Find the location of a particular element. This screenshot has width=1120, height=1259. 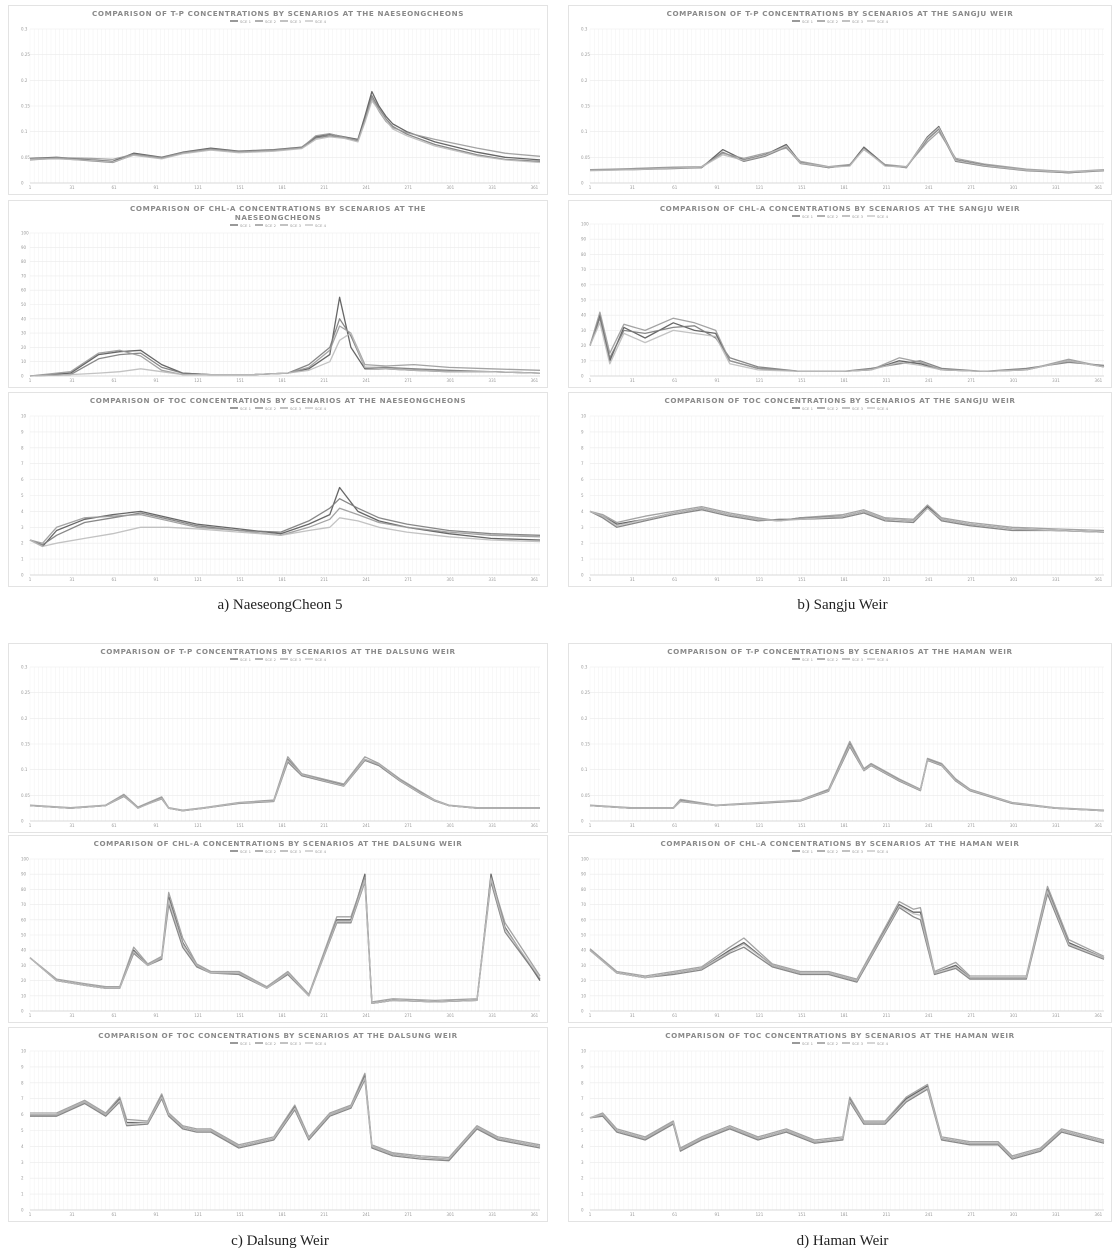

x-tick-label: 271 is located at coordinates (408, 380).